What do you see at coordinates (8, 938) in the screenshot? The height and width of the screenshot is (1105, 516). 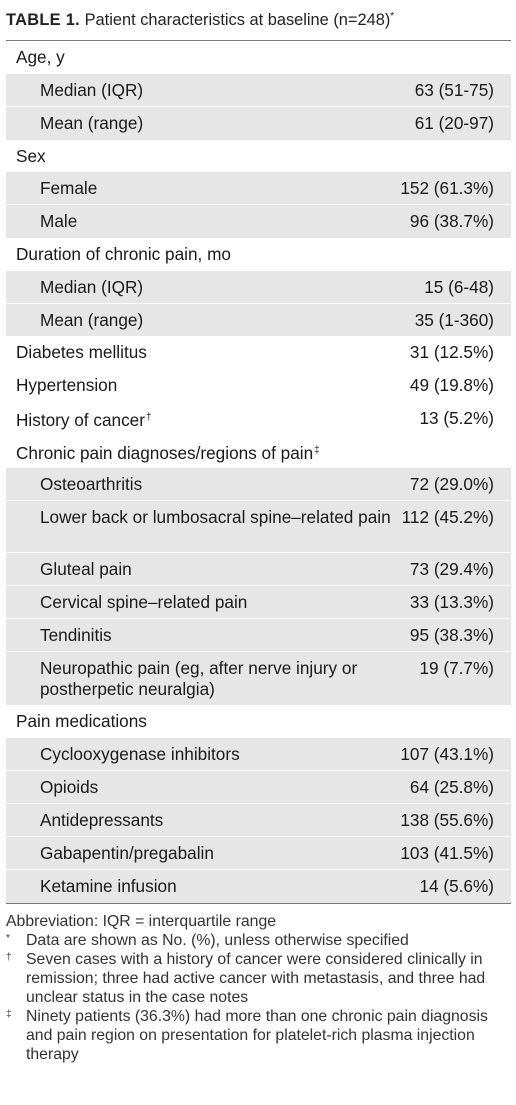 I see `footnote-symbol: *` at bounding box center [8, 938].